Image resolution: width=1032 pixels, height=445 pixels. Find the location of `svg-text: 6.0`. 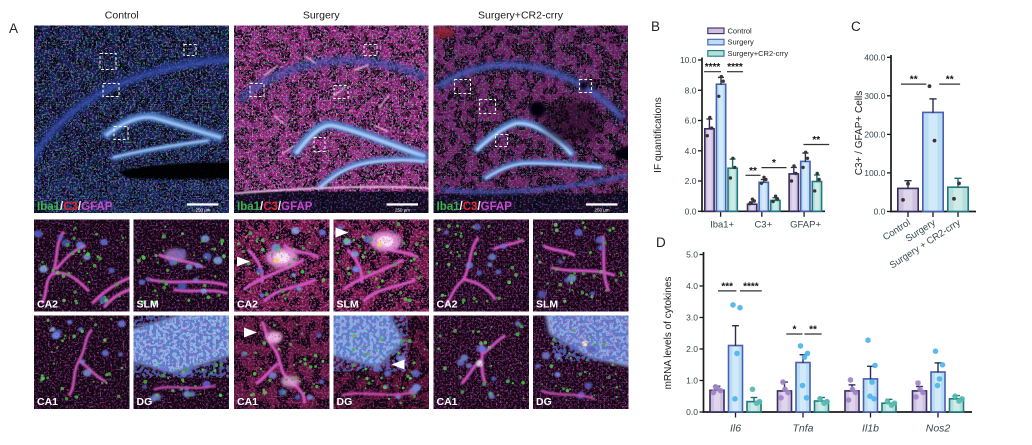

svg-text: 6.0 is located at coordinates (691, 121).